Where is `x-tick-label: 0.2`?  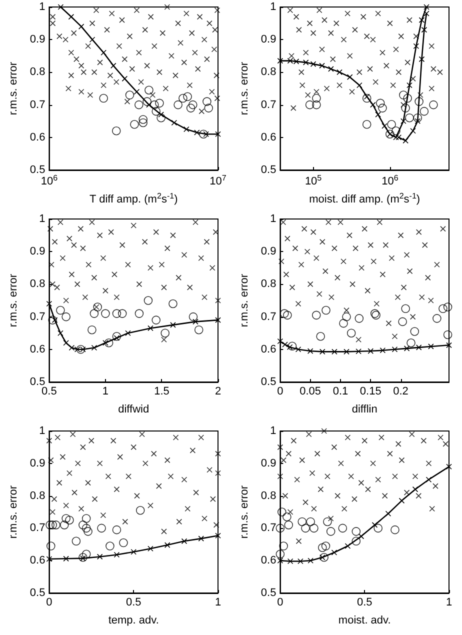 x-tick-label: 0.2 is located at coordinates (400, 392).